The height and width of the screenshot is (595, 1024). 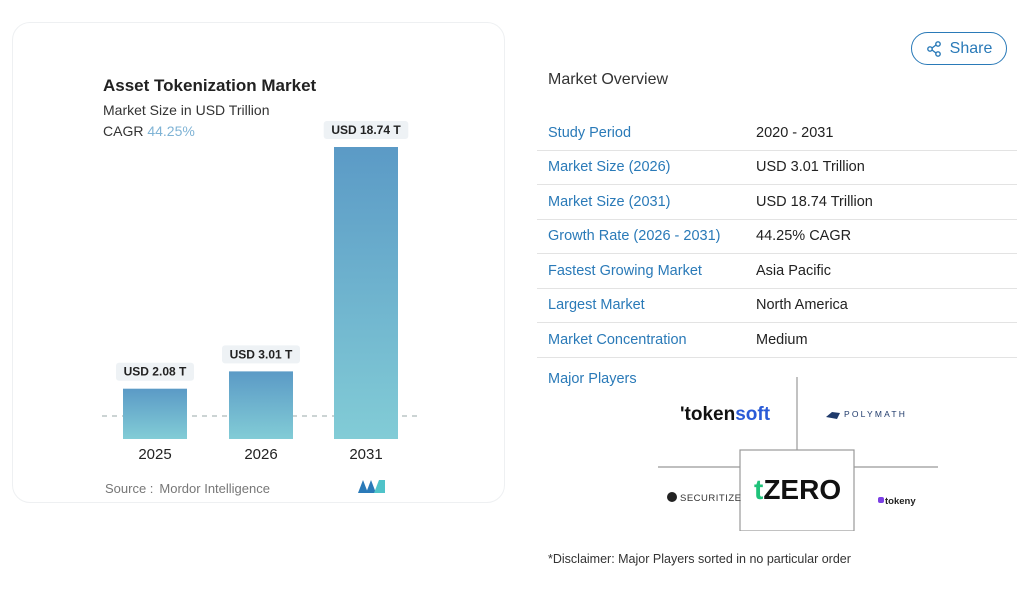 What do you see at coordinates (672, 497) in the screenshot?
I see `securitize-icon` at bounding box center [672, 497].